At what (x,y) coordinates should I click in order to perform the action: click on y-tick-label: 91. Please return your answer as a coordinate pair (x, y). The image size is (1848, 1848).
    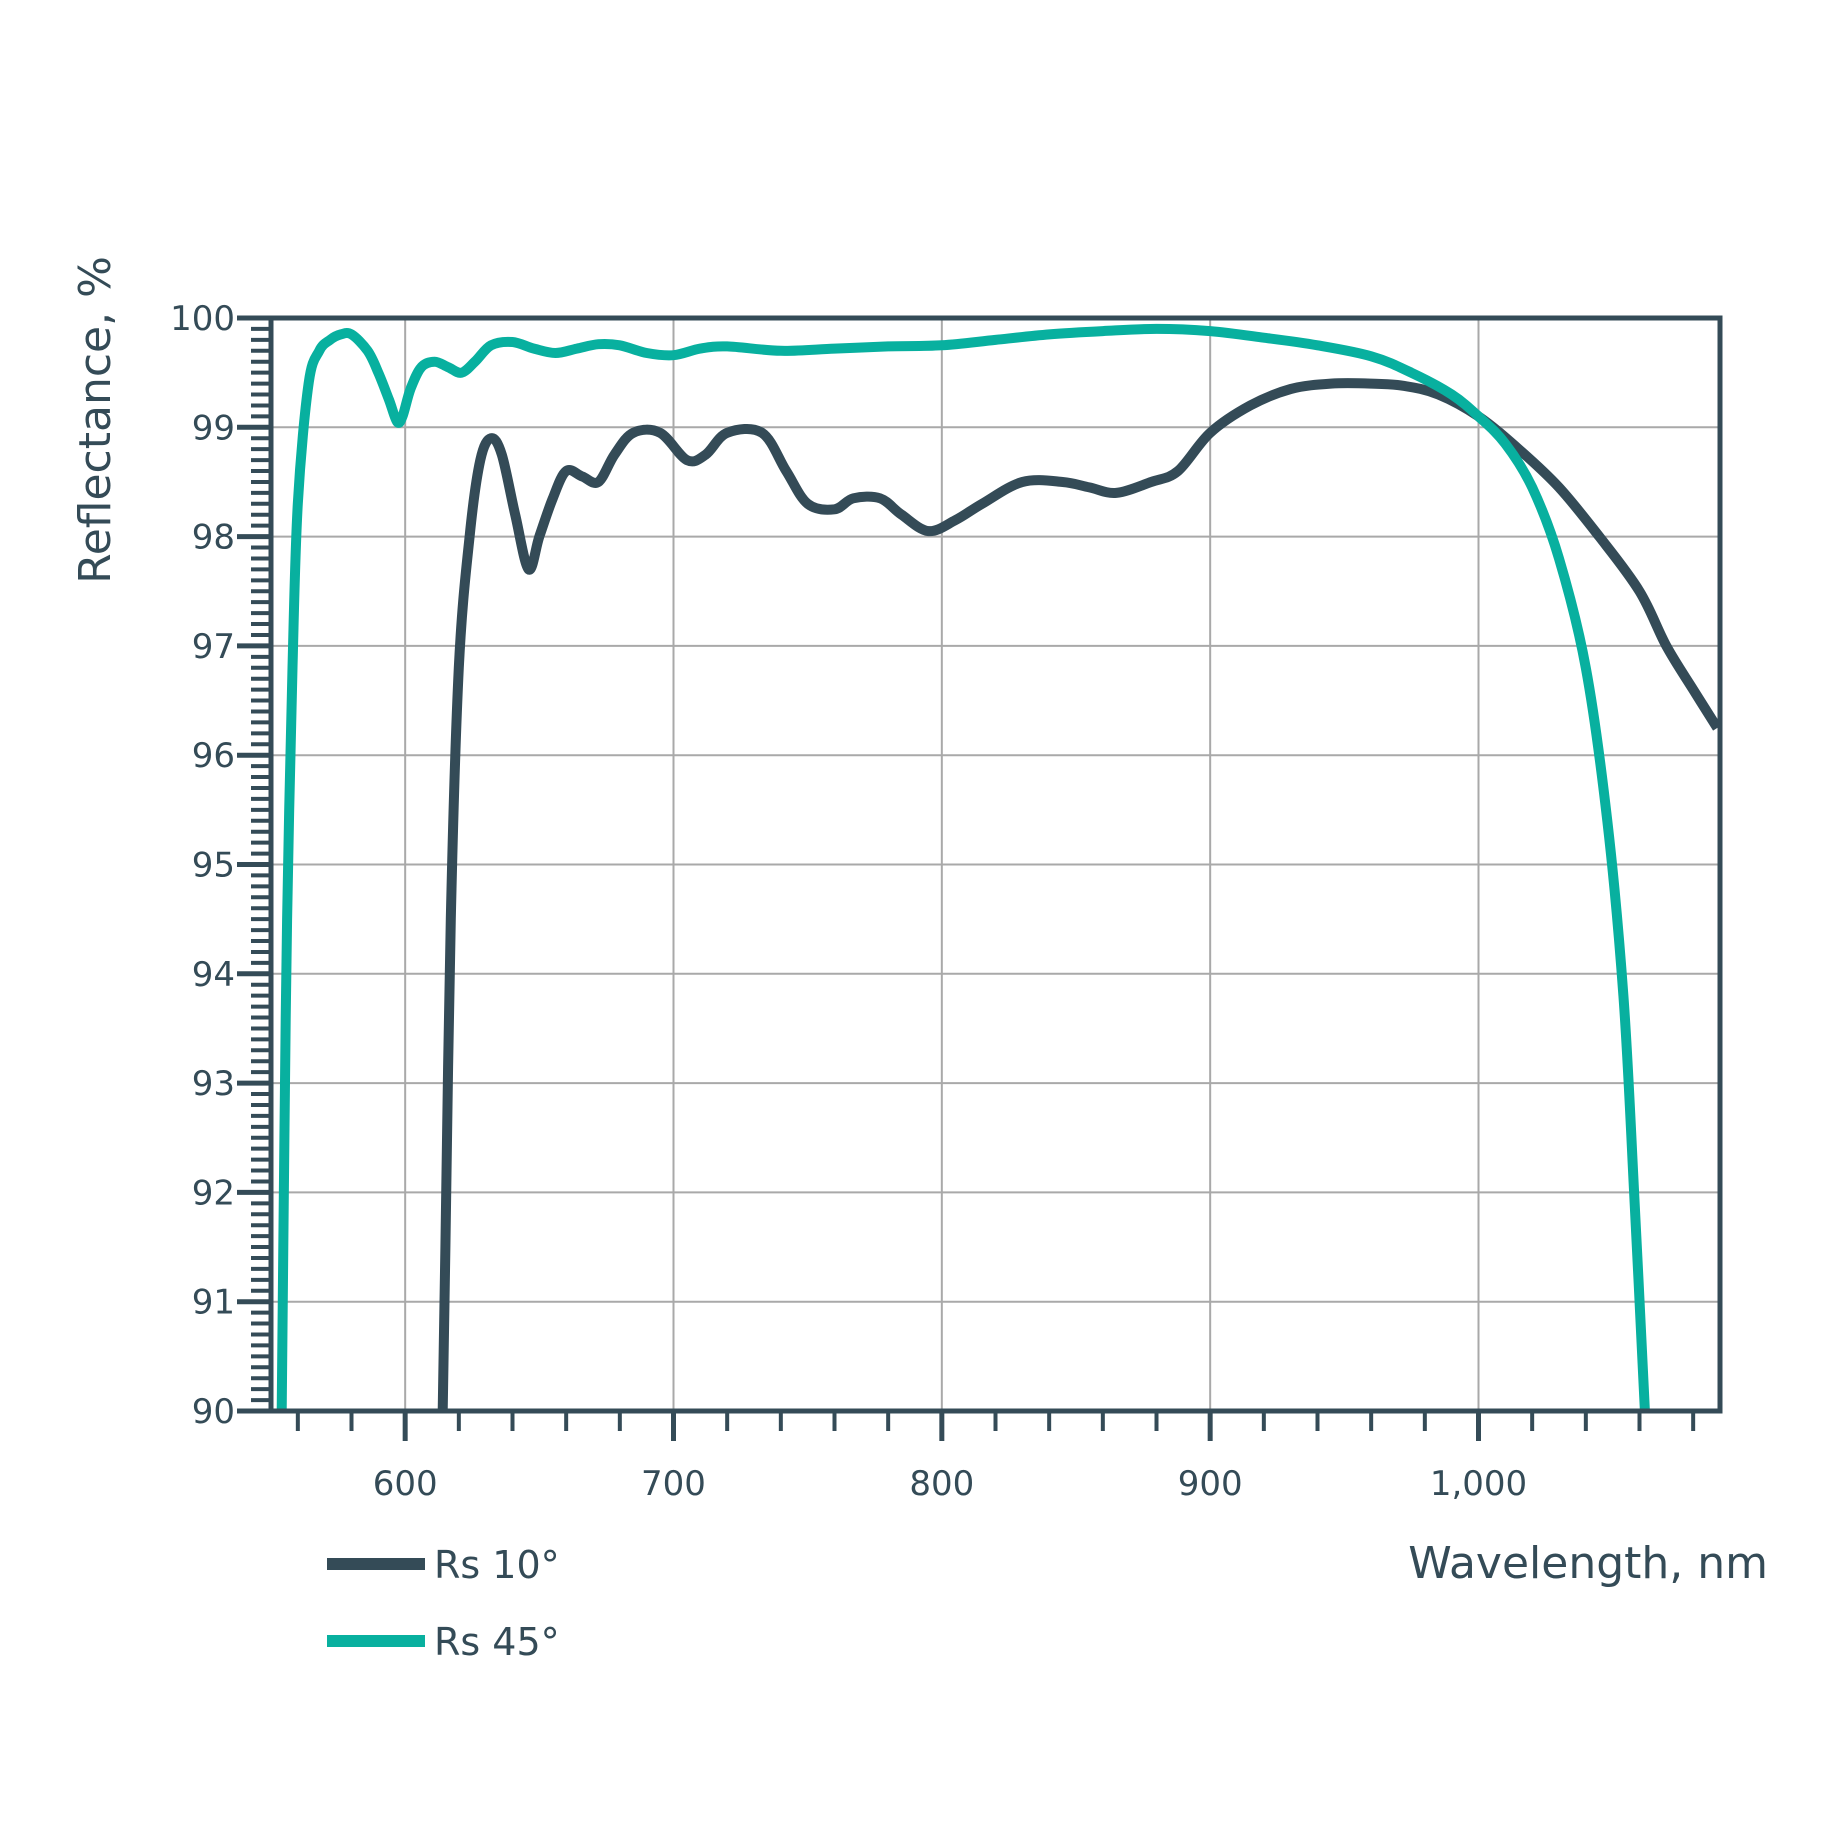
    Looking at the image, I should click on (213, 1303).